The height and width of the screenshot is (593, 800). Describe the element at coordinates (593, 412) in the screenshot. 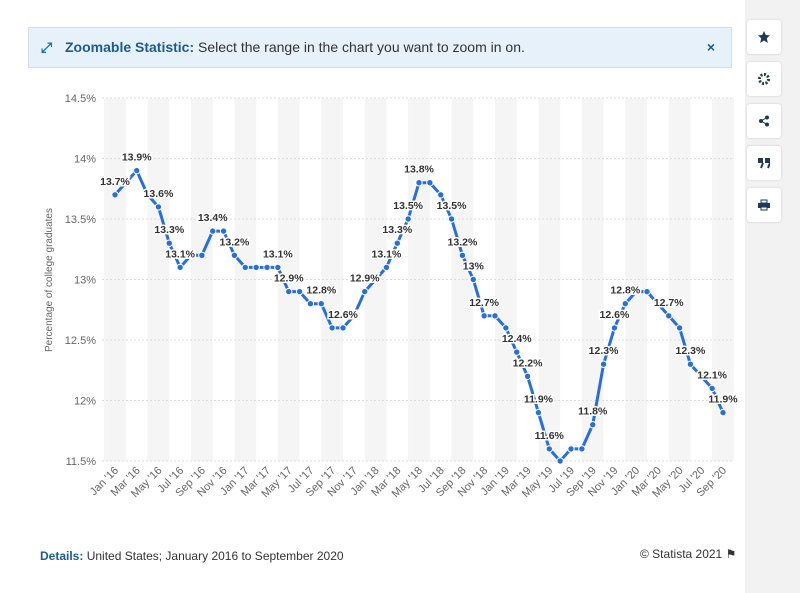

I see `data-label: 11.8%` at that location.